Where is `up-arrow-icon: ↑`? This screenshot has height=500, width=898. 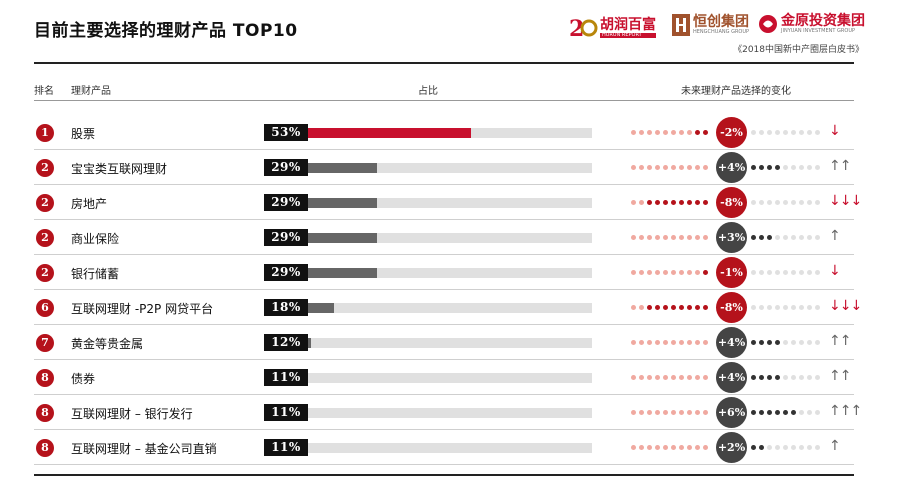
up-arrow-icon: ↑ is located at coordinates (835, 236).